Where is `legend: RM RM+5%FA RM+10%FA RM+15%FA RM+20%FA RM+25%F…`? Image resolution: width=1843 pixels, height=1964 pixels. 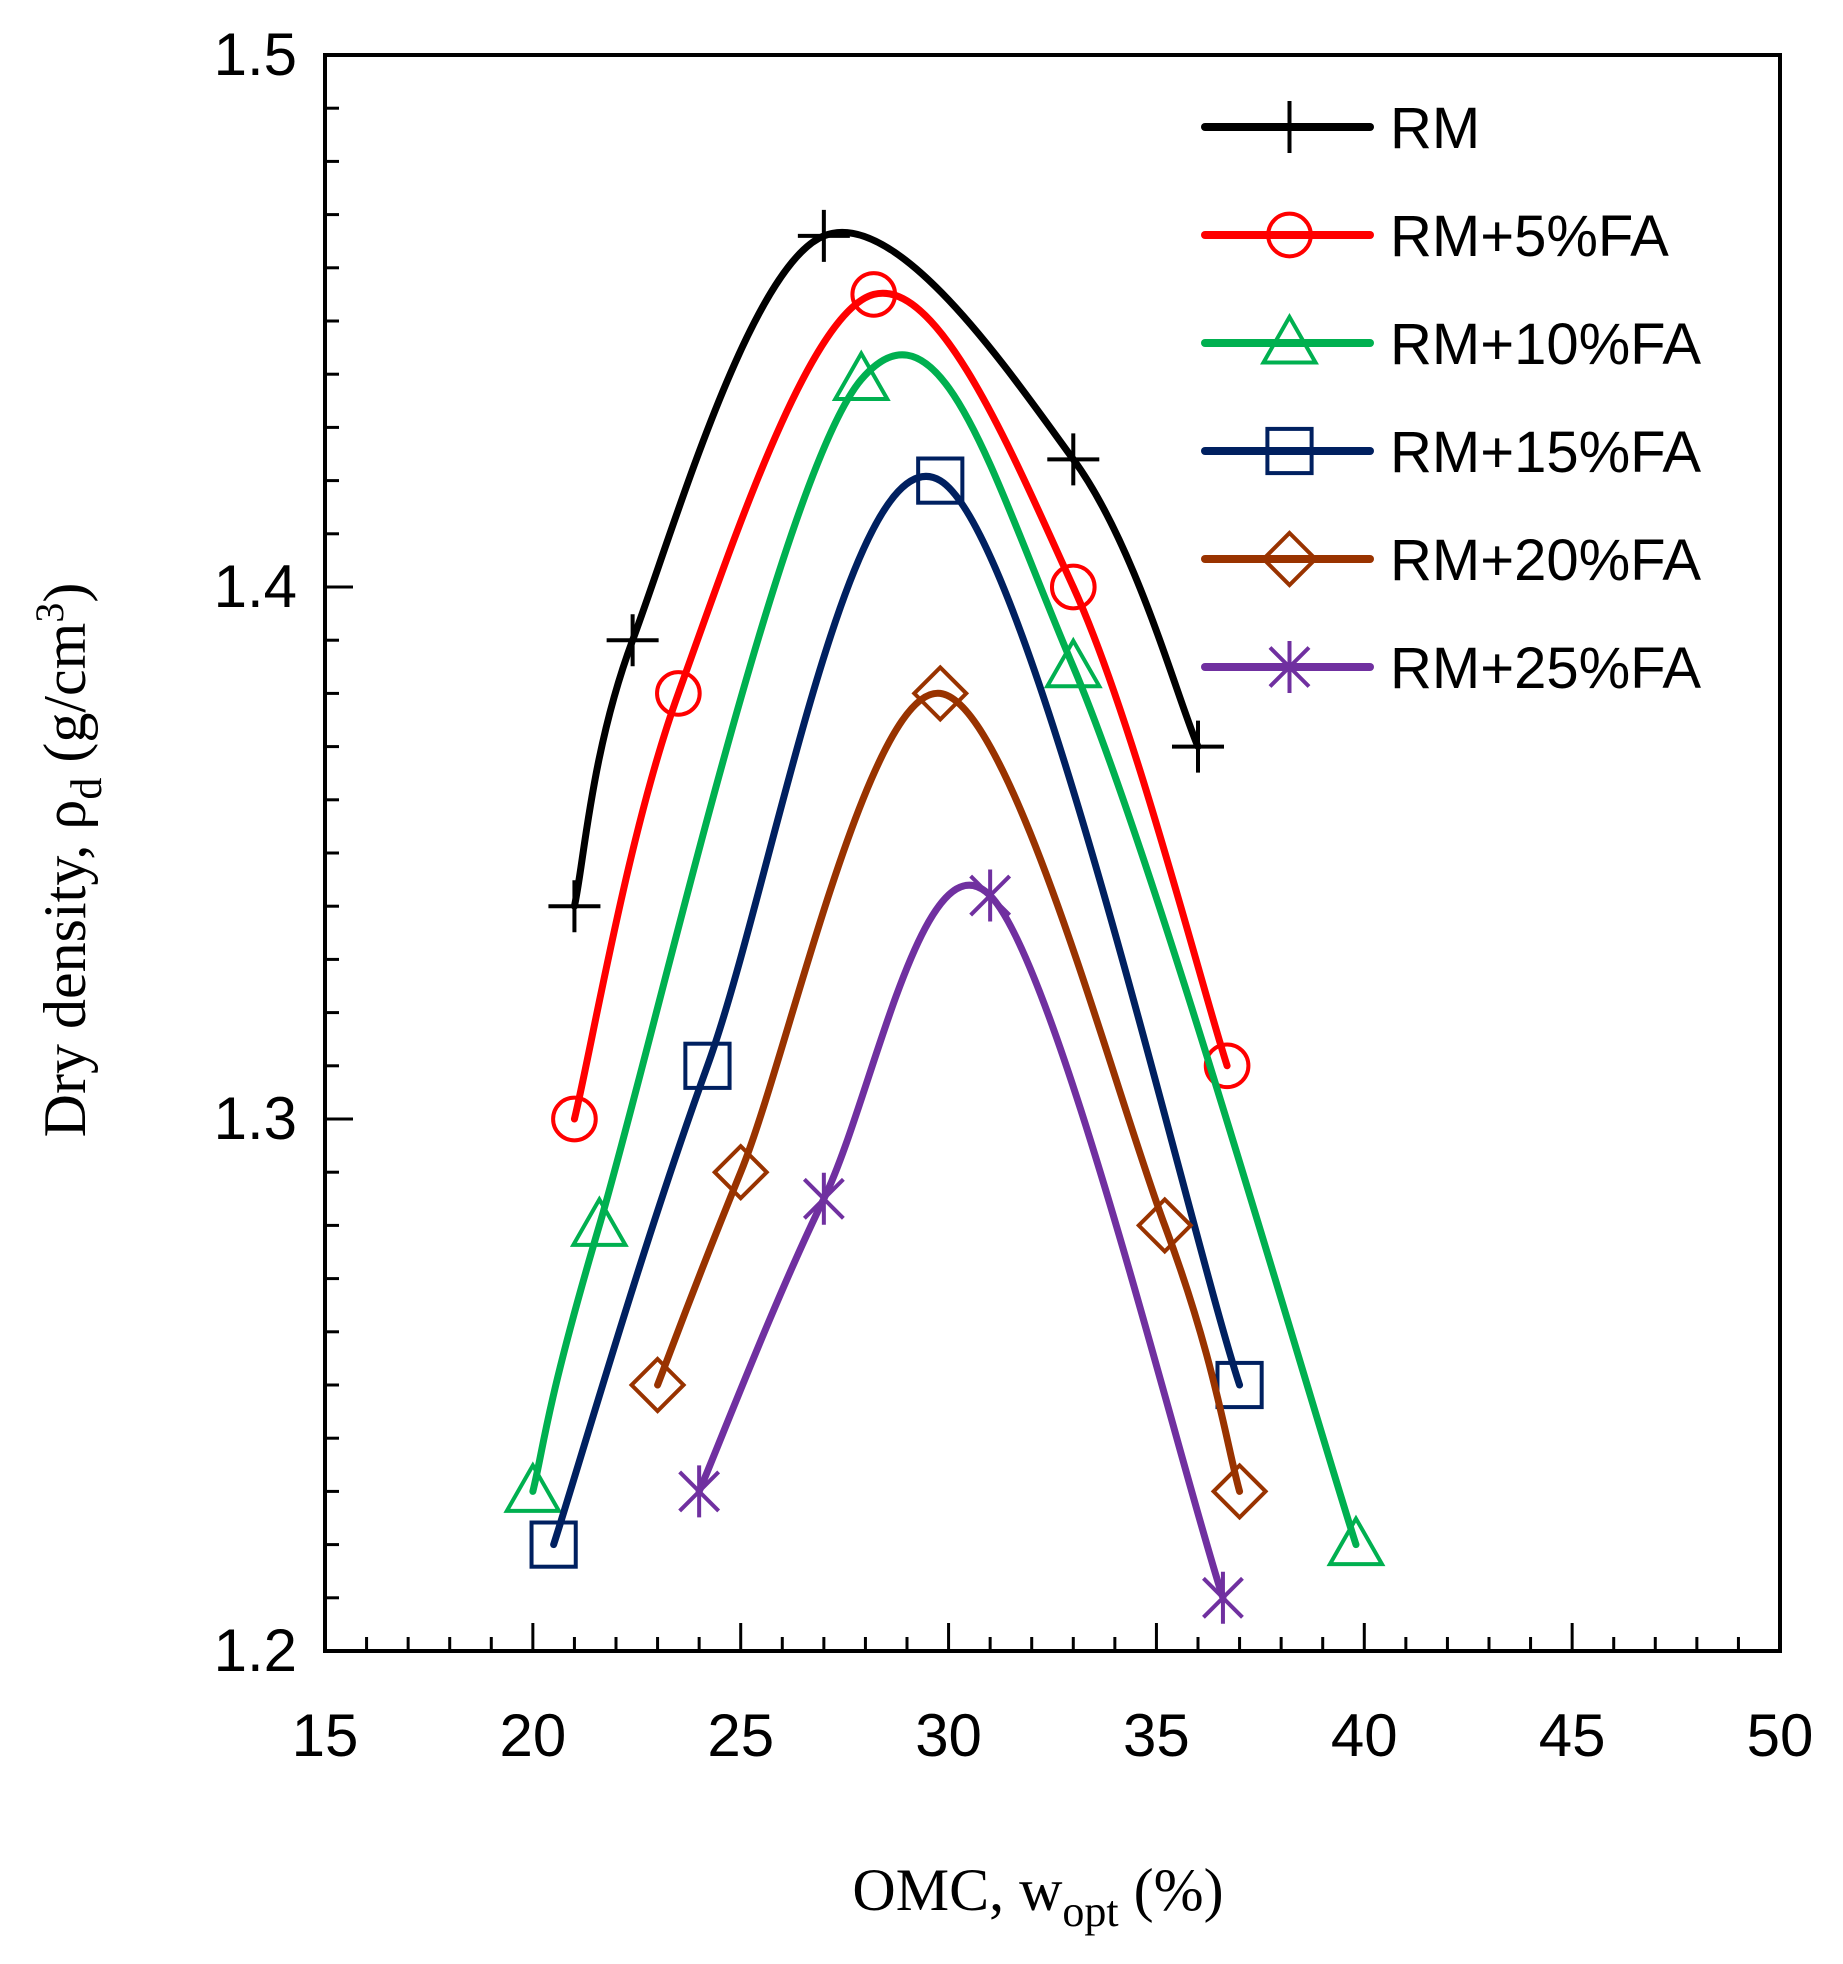 legend: RM RM+5%FA RM+10%FA RM+15%FA RM+20%FA RM+25%F… is located at coordinates (1451, 398).